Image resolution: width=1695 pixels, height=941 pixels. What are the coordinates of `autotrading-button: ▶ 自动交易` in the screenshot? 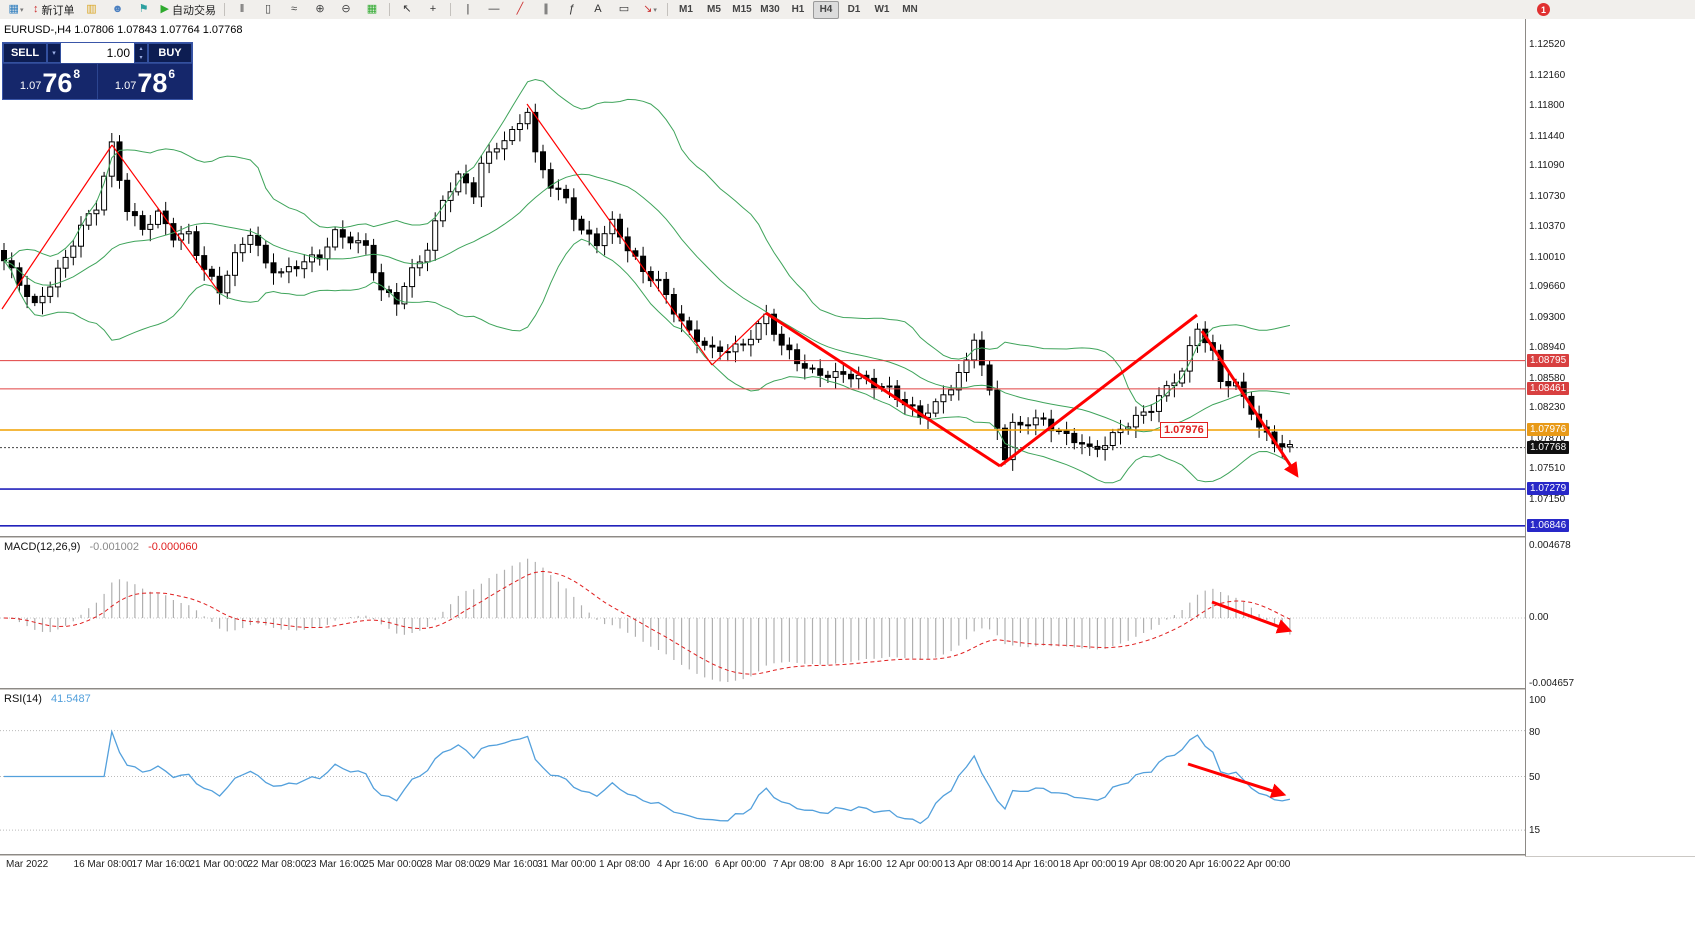 It's located at (188, 10).